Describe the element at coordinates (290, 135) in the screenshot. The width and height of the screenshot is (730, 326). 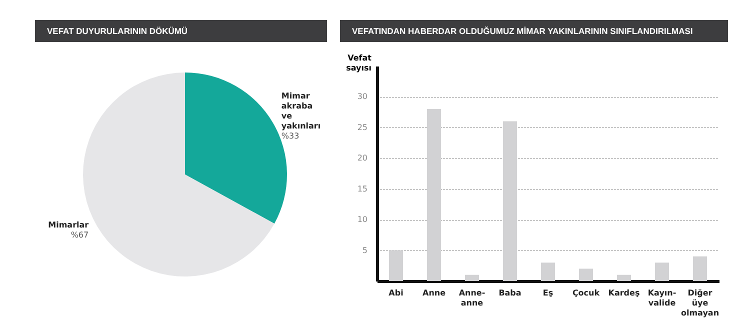
I see `data-label: %33` at that location.